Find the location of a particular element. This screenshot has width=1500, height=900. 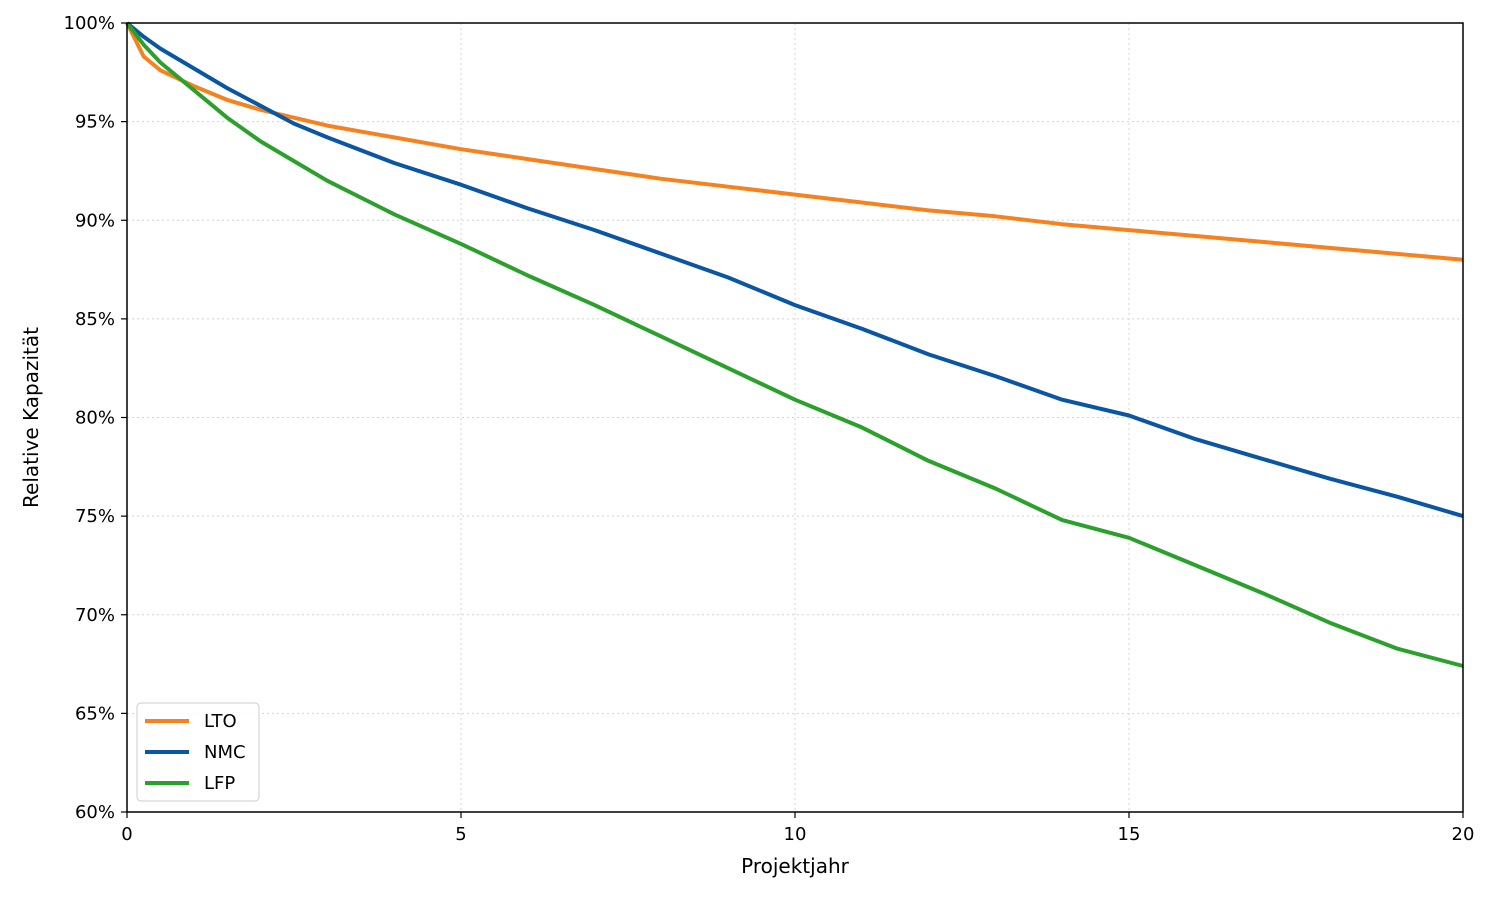

y-tick-label: 75% is located at coordinates (95, 516).